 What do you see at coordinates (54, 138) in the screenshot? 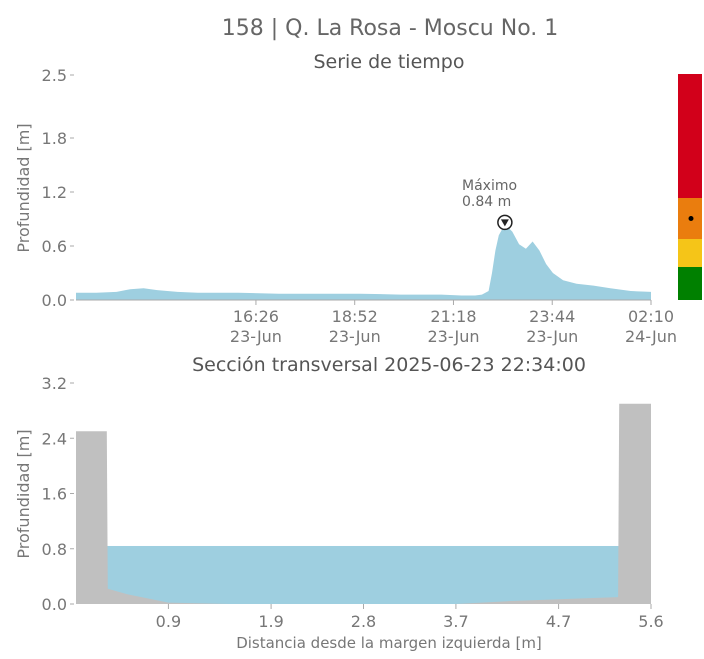
I see `time-series-ytick-label: 1.8` at bounding box center [54, 138].